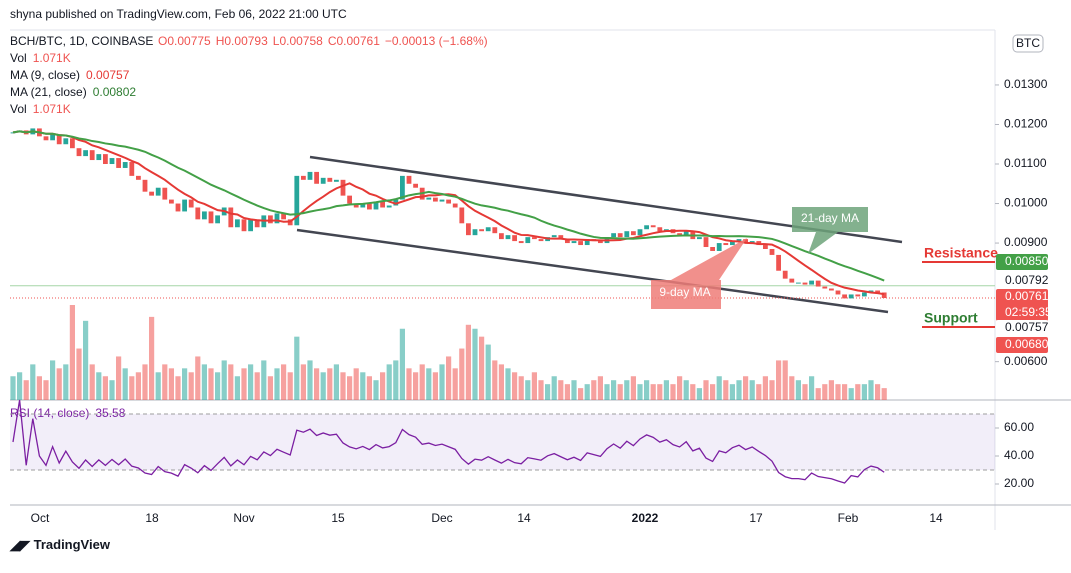 This screenshot has width=1071, height=573. Describe the element at coordinates (830, 230) in the screenshot. I see `ma21-callout` at that location.